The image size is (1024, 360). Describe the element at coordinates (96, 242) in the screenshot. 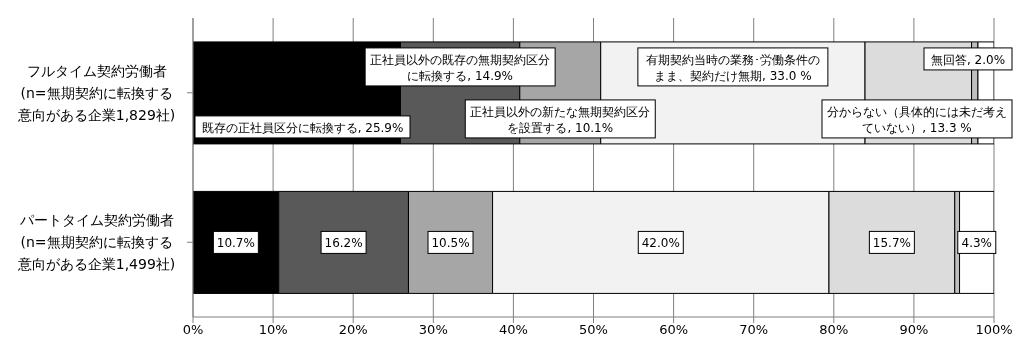

I see `y-tick-label: パートタイム契約労働者(n=無期契約に転換する意向がある企業1,499社)` at that location.